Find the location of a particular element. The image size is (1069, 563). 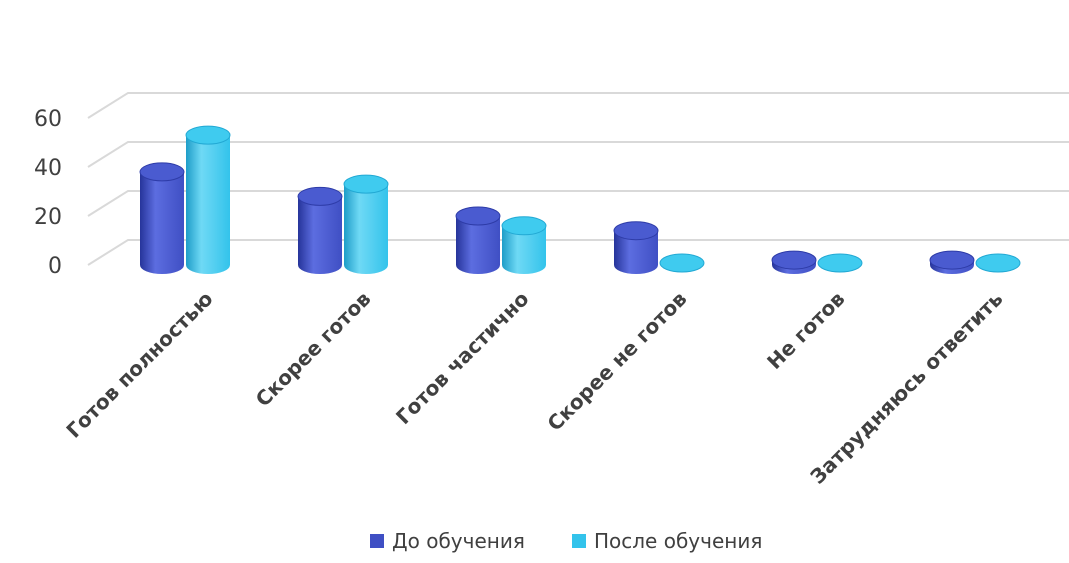

legend: До обучения После обучения is located at coordinates (566, 541).